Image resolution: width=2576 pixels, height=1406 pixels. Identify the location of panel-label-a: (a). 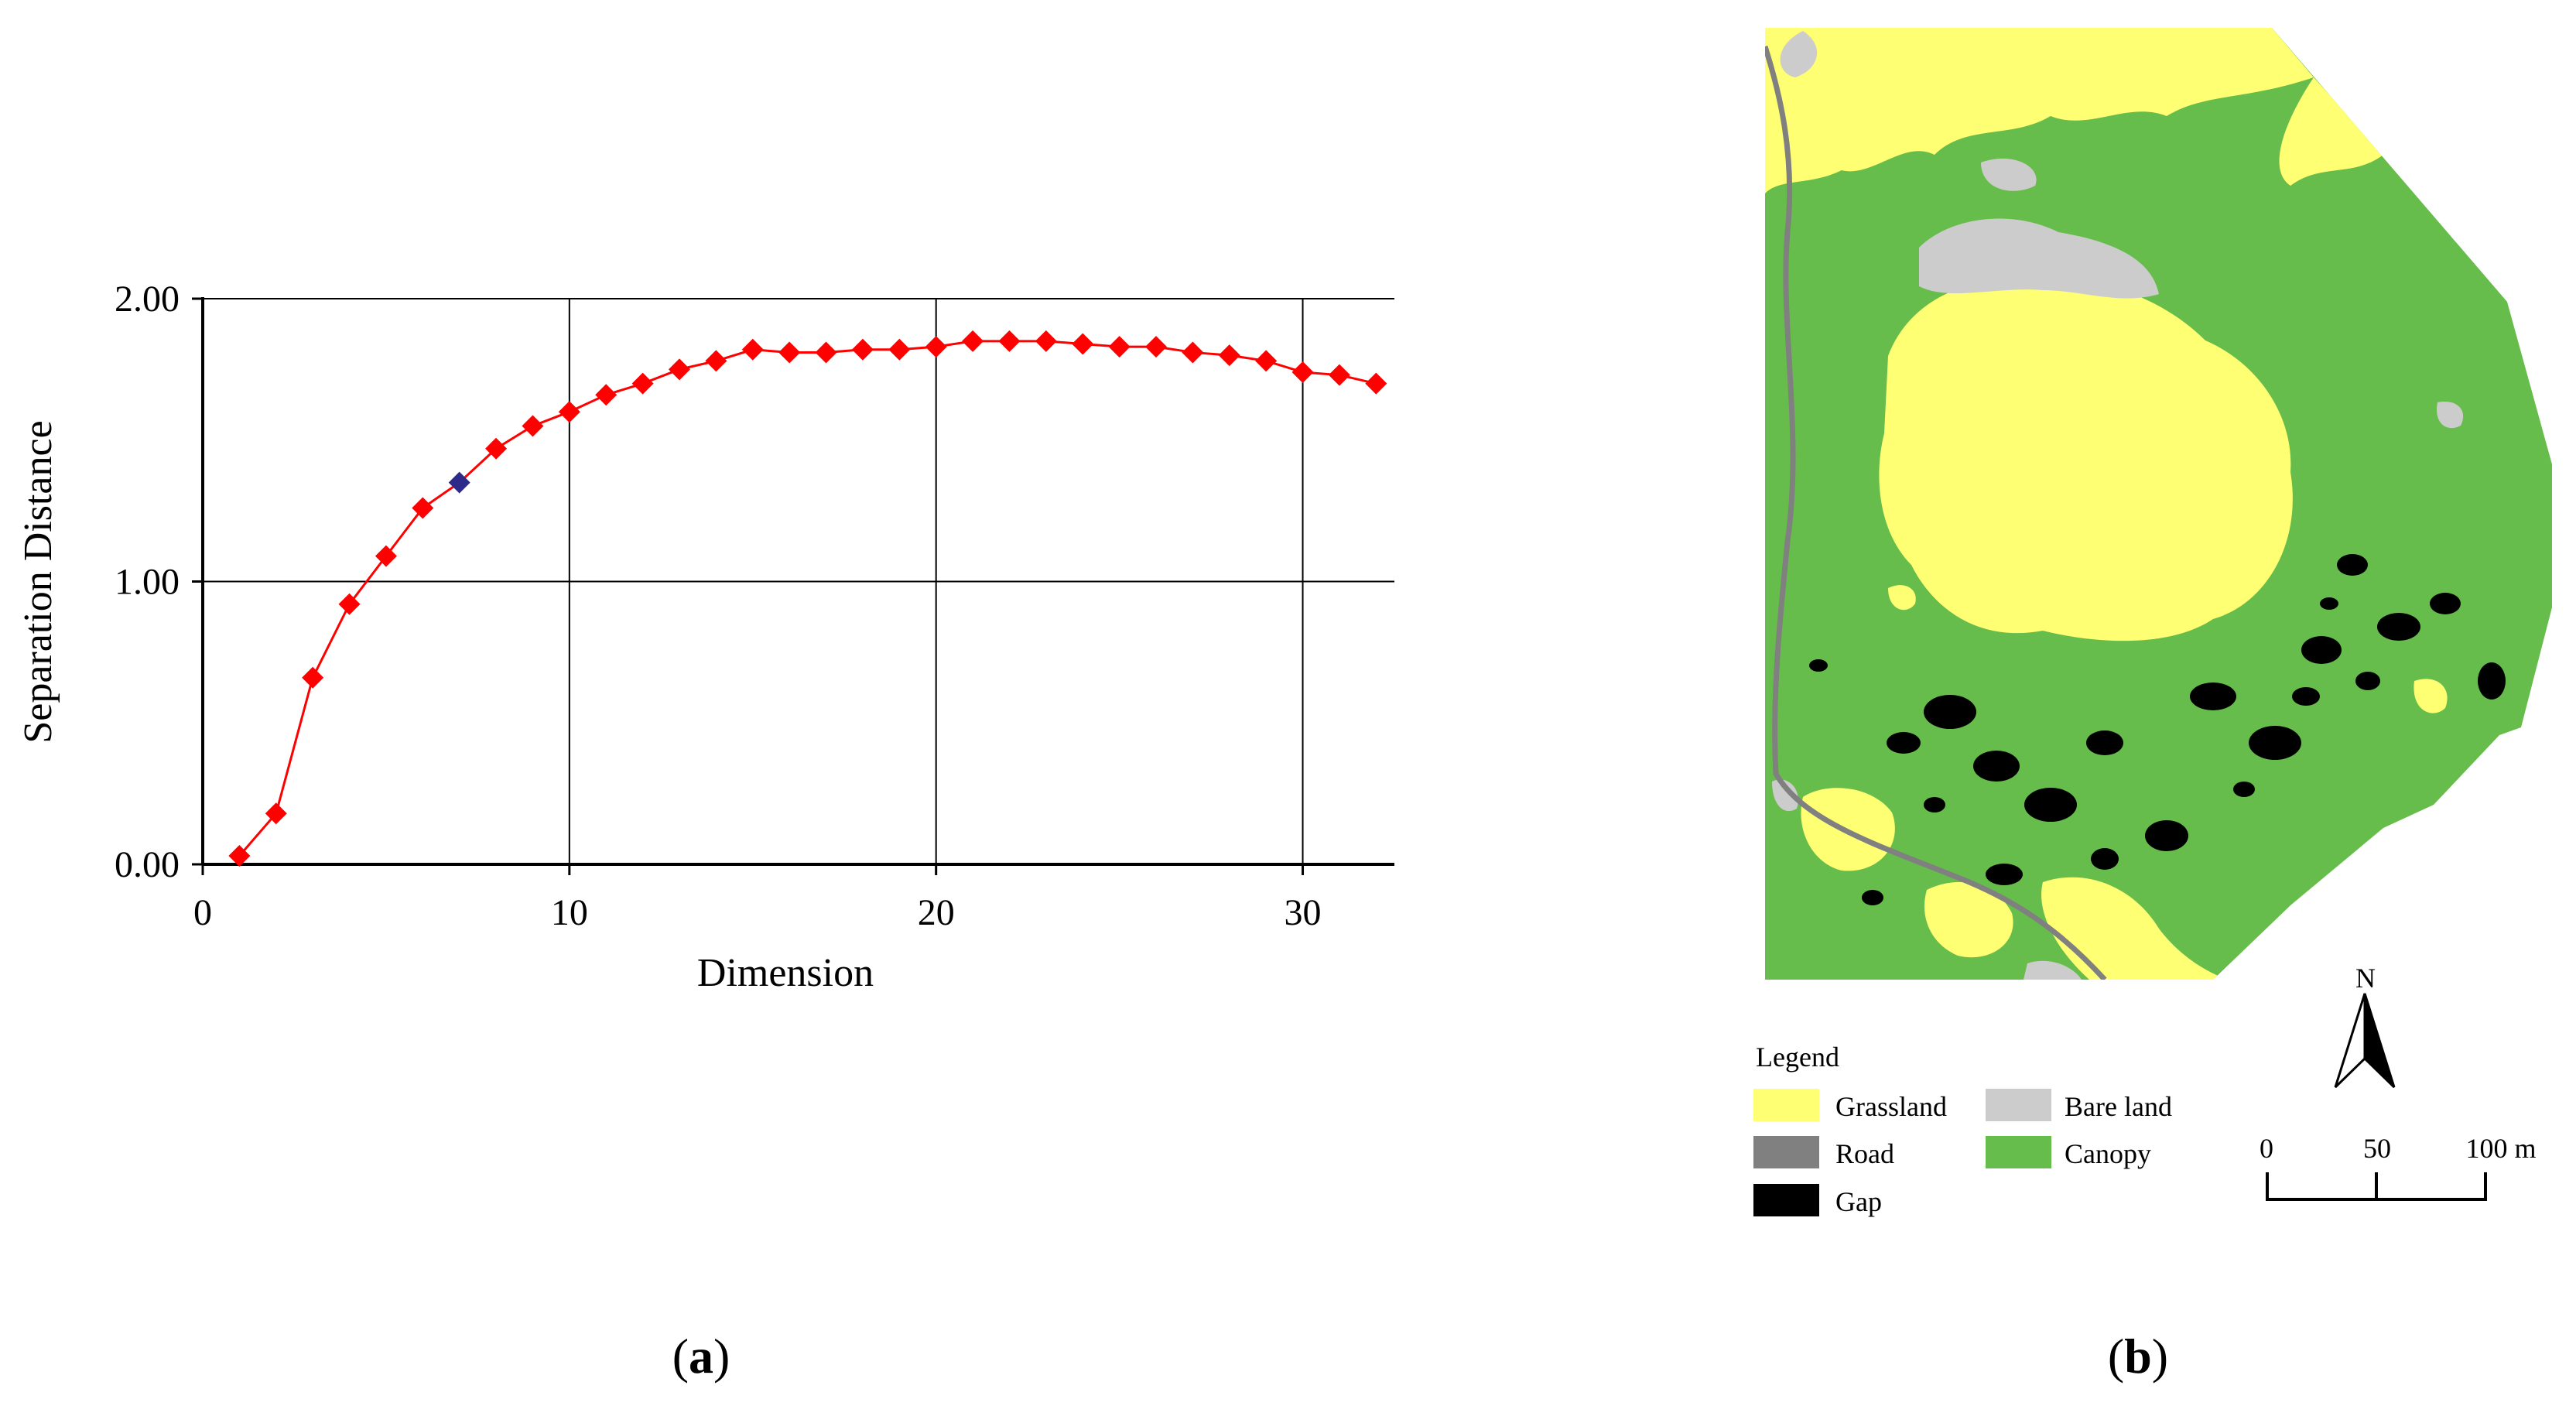
(701, 1356).